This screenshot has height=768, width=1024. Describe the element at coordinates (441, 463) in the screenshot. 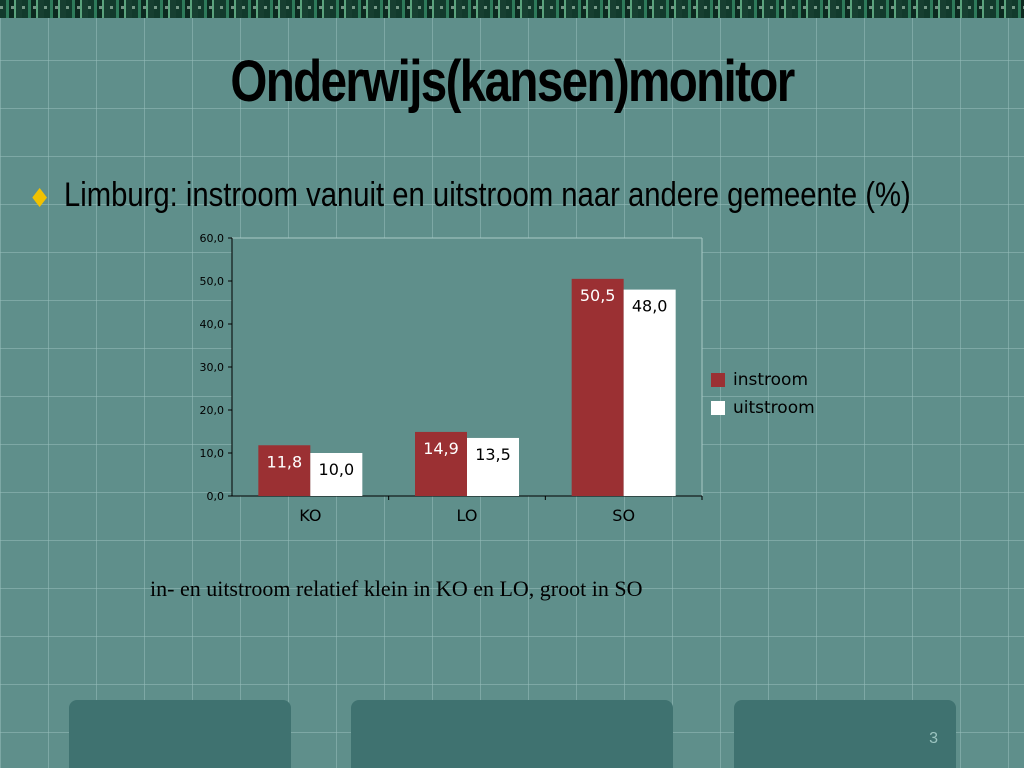

I see `bar-instroom-LO` at that location.